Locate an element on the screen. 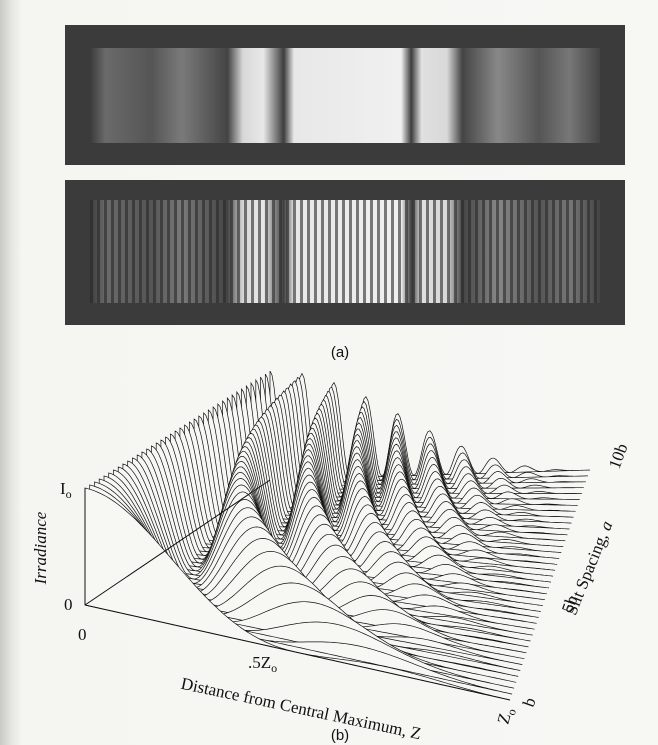  depth-axis-label: Slit Spacing, a is located at coordinates (588, 568).